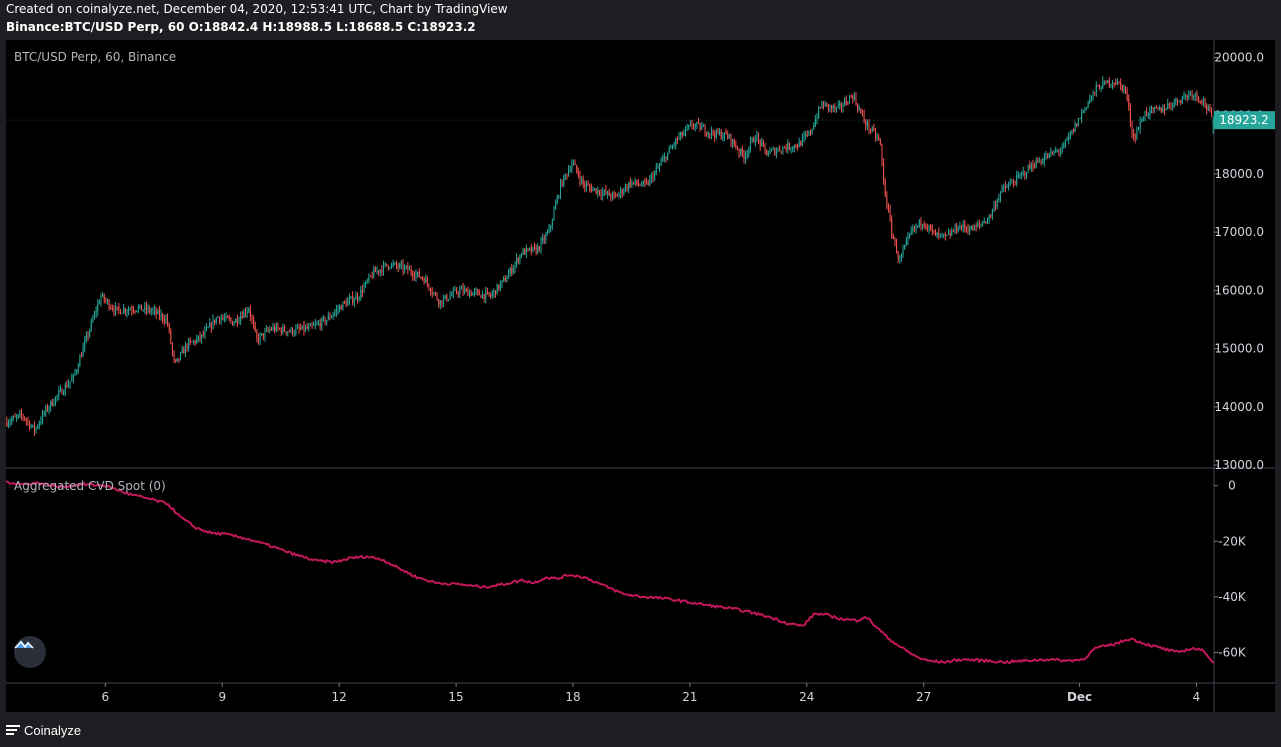 The width and height of the screenshot is (1281, 747). What do you see at coordinates (1244, 120) in the screenshot?
I see `last-price-tag` at bounding box center [1244, 120].